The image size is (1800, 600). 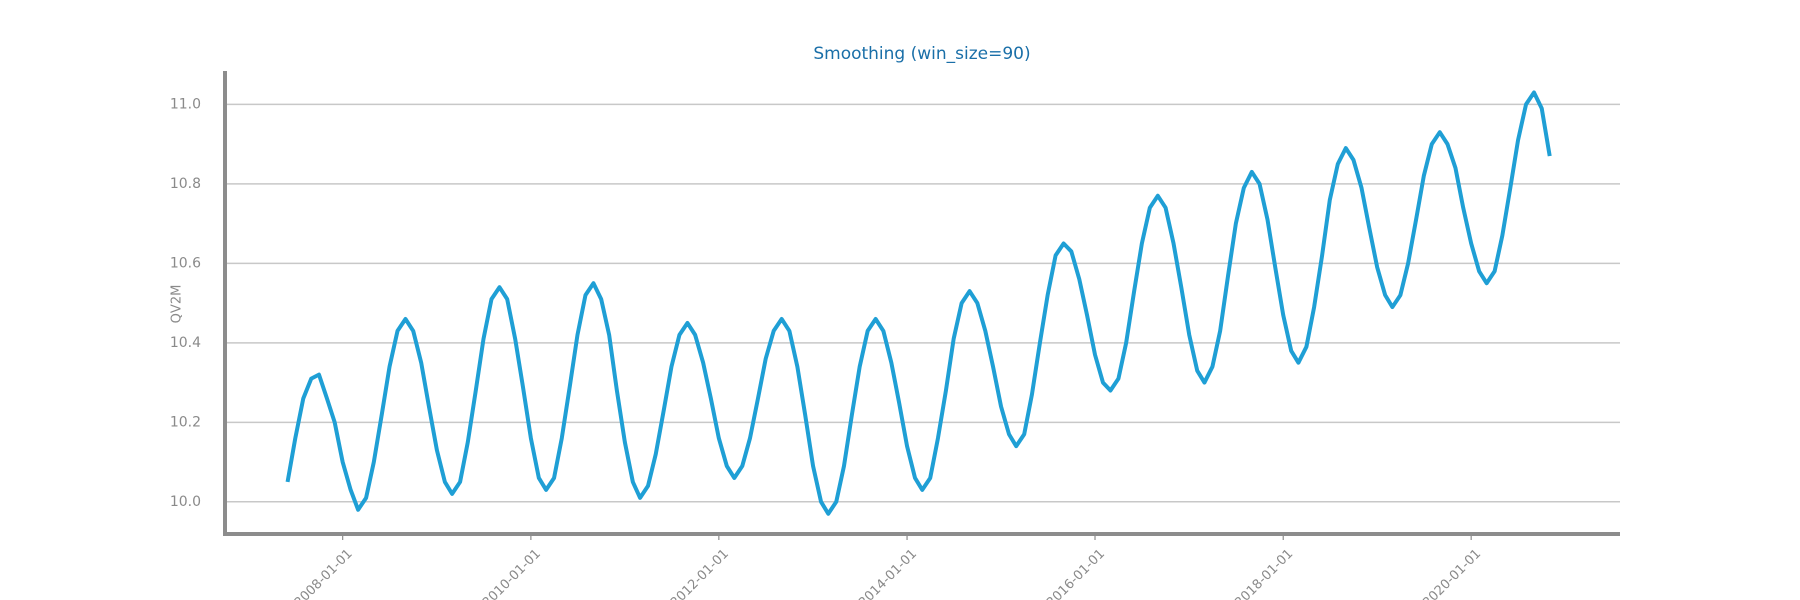 I want to click on y-tick-label: 10.4, so click(x=185, y=343).